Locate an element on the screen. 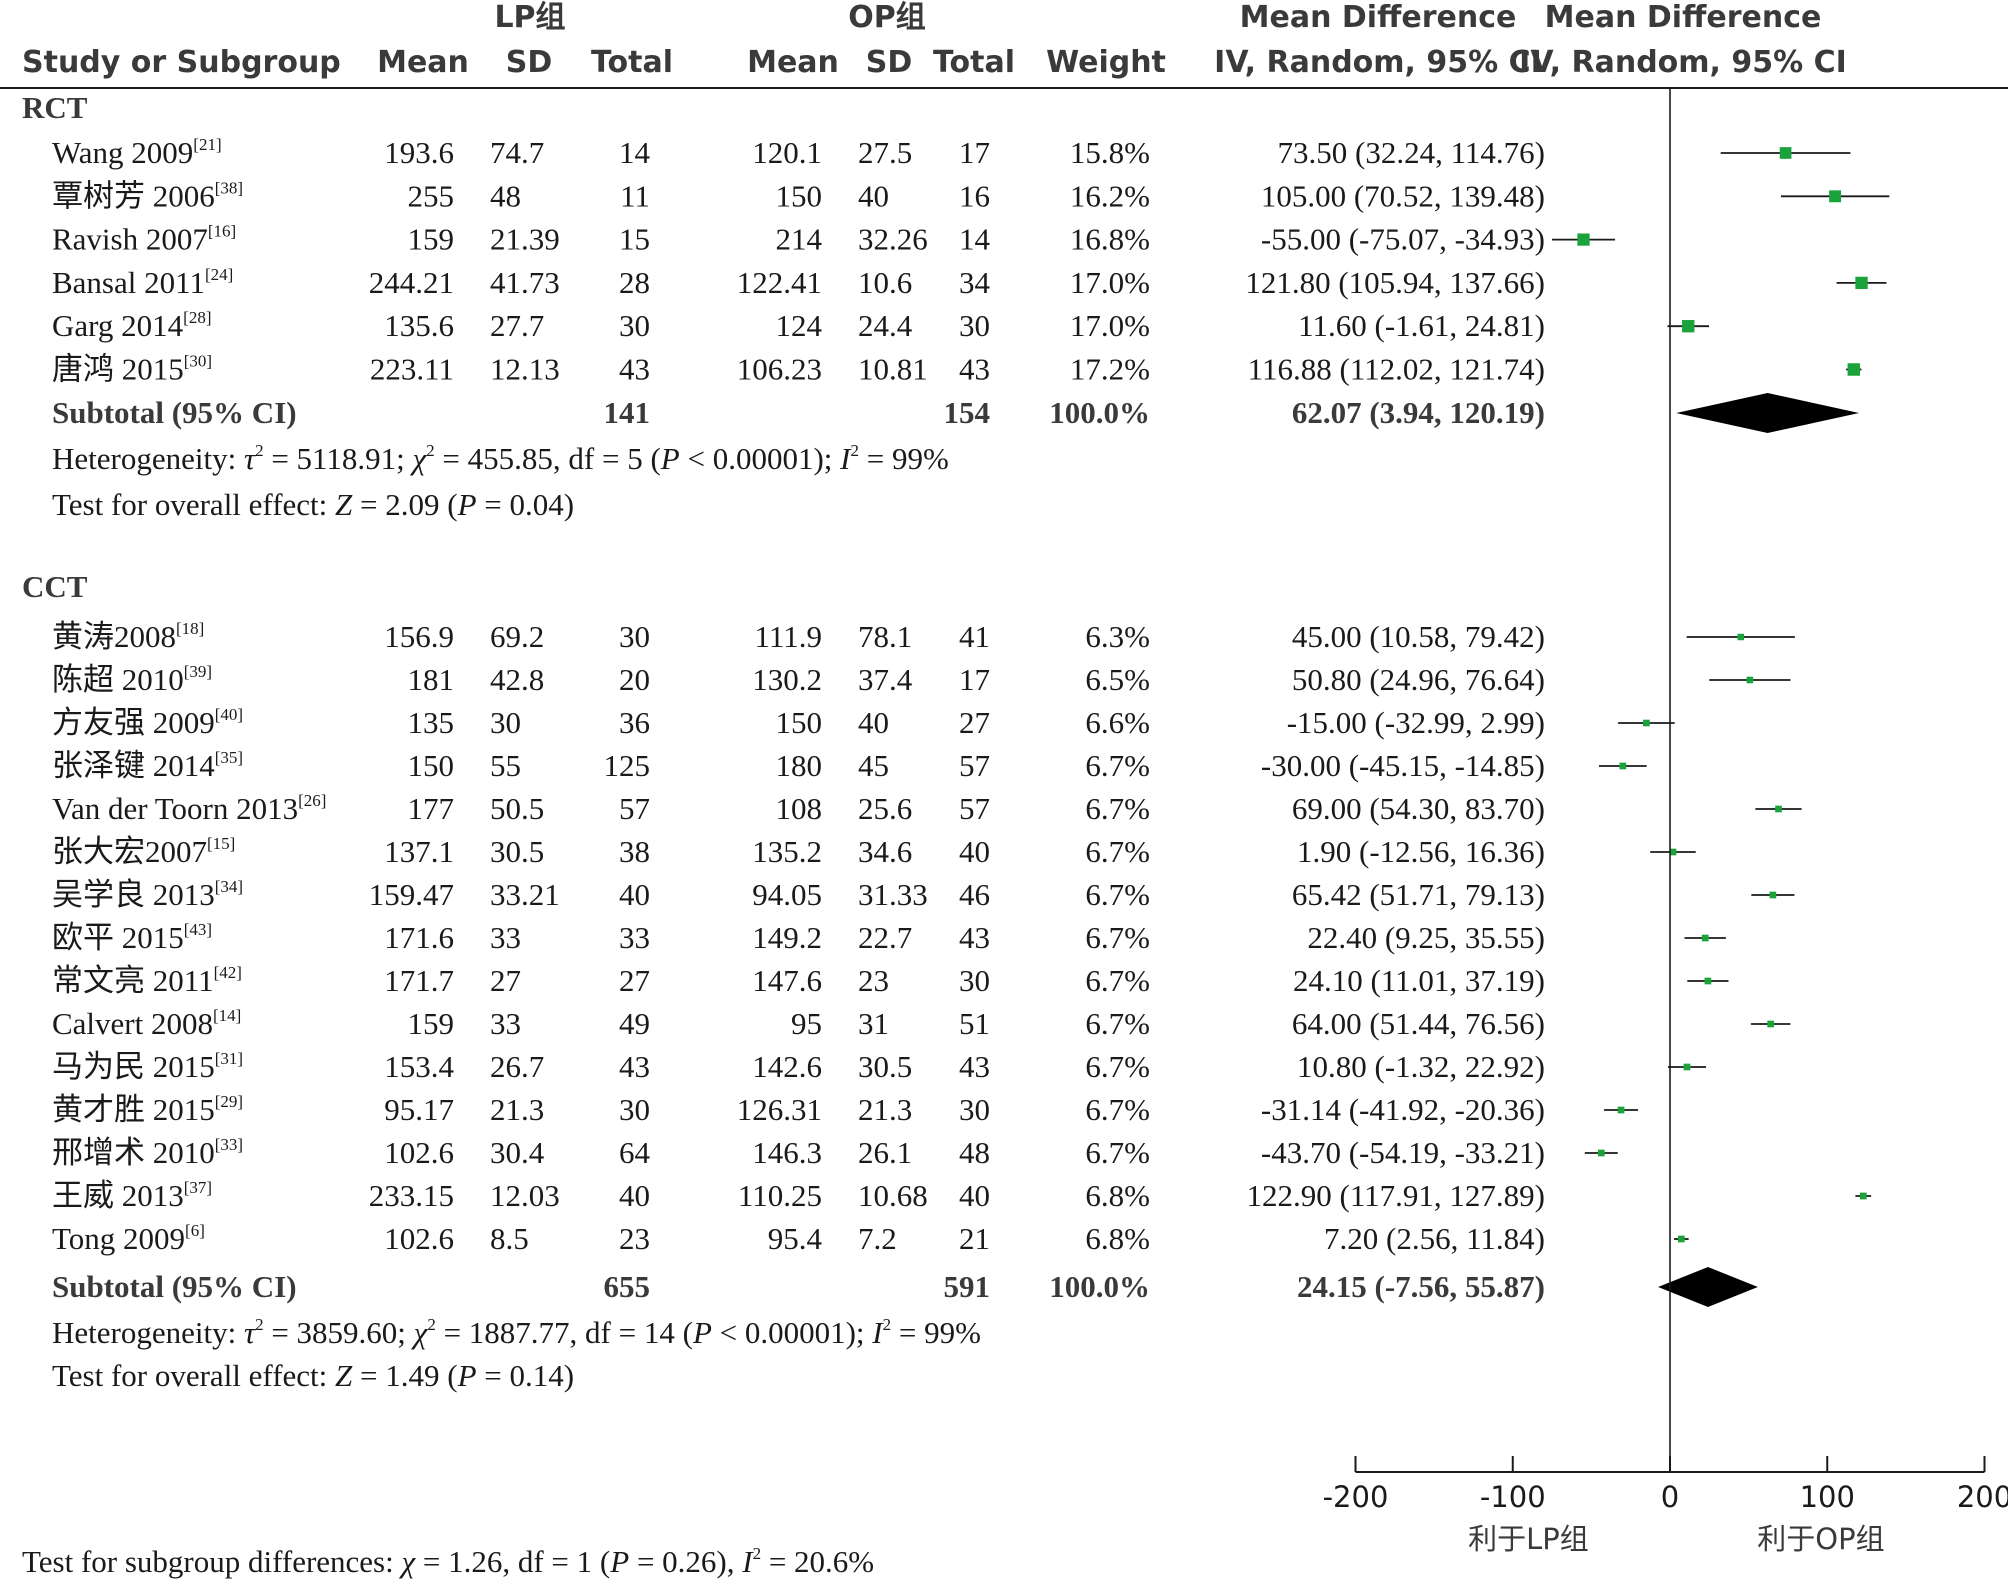 Image resolution: width=2008 pixels, height=1580 pixels. lp-total: 64 is located at coordinates (635, 1152).